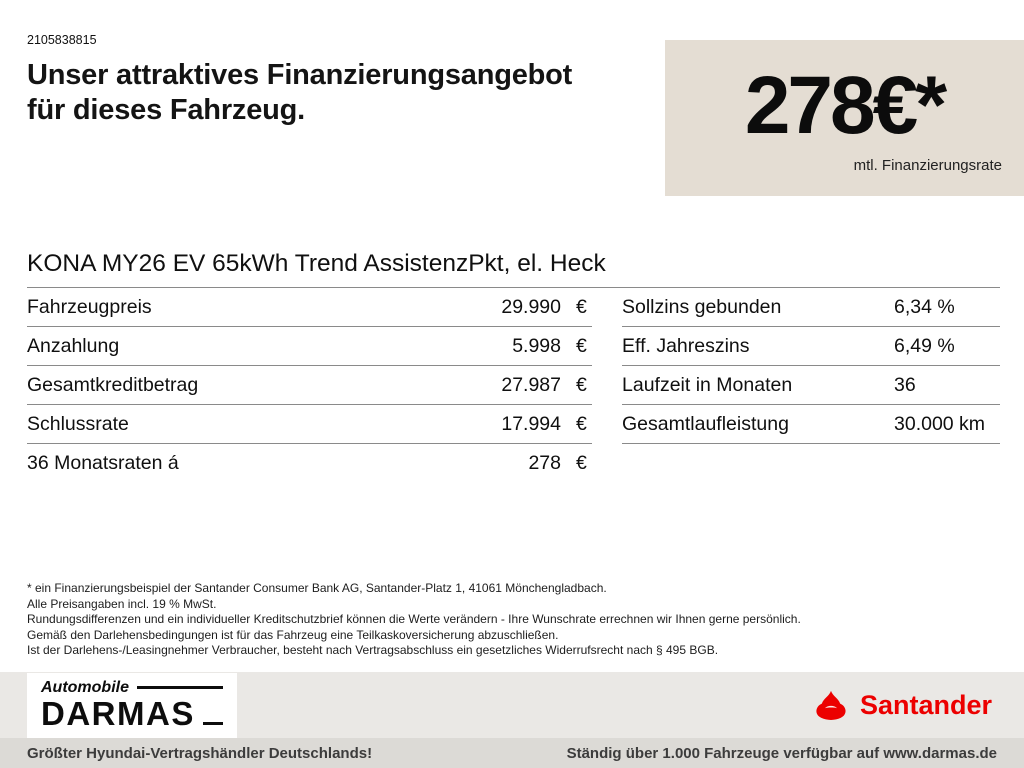 The height and width of the screenshot is (768, 1024). What do you see at coordinates (531, 384) in the screenshot?
I see `row-value: 27.987` at bounding box center [531, 384].